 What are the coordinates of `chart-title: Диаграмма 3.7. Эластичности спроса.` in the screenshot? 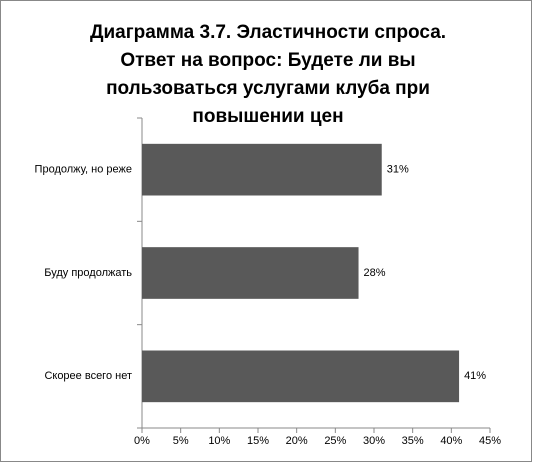 It's located at (268, 32).